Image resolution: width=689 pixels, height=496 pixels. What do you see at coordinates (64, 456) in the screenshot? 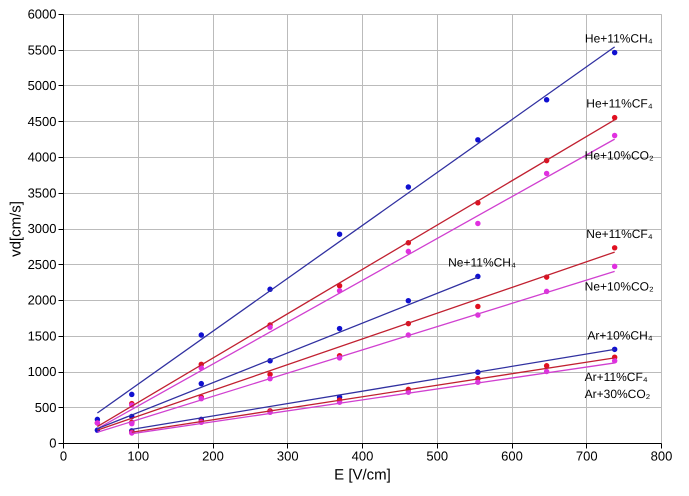
I see `x-tick-label: 0` at bounding box center [64, 456].